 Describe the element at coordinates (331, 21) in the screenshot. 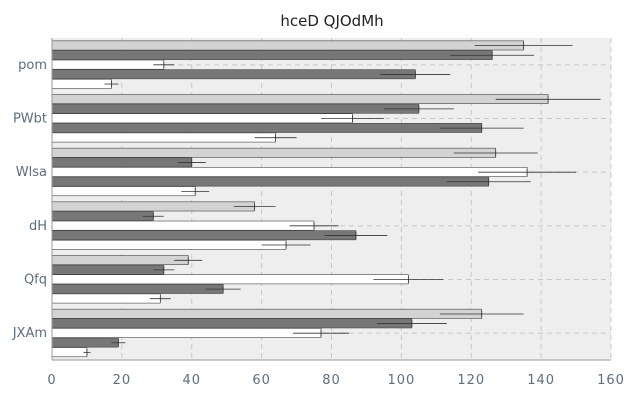

I see `chart-title: hceD QJOdMh` at that location.